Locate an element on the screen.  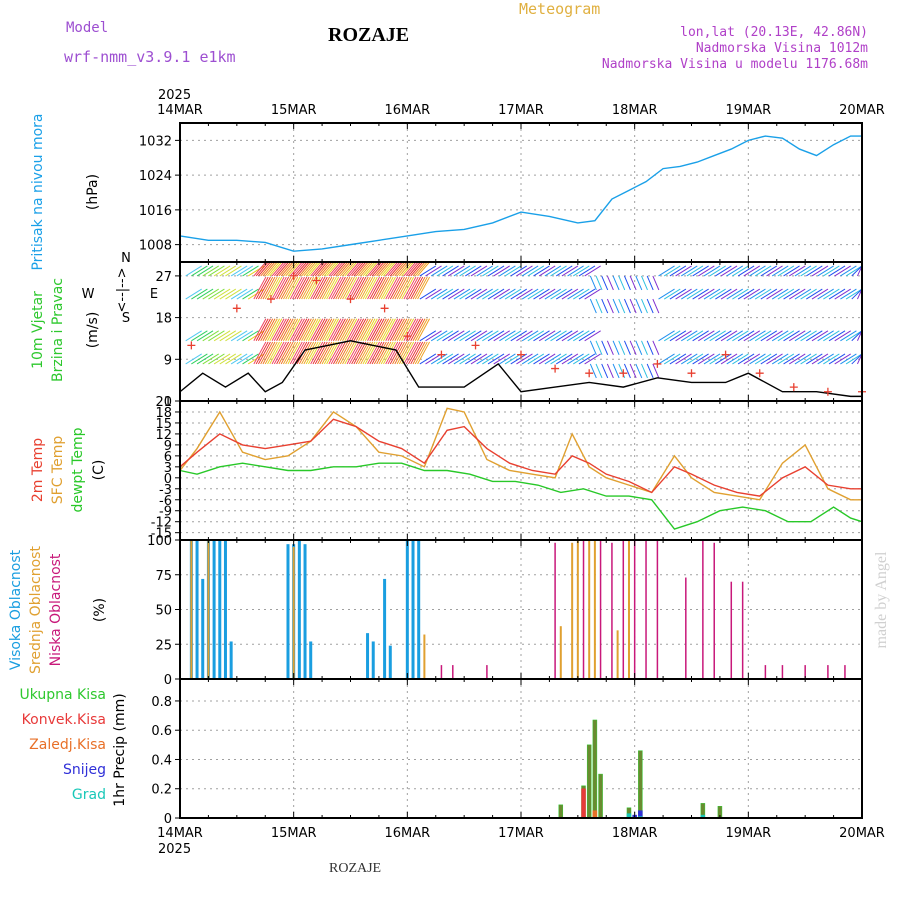
footer-station: ROZAJE is located at coordinates (355, 868).